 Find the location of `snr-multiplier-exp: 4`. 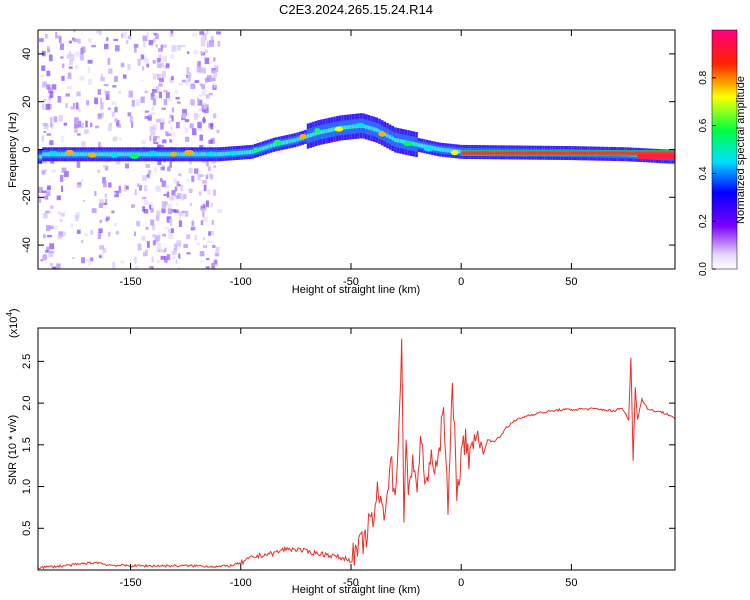

snr-multiplier-exp: 4 is located at coordinates (9, 314).